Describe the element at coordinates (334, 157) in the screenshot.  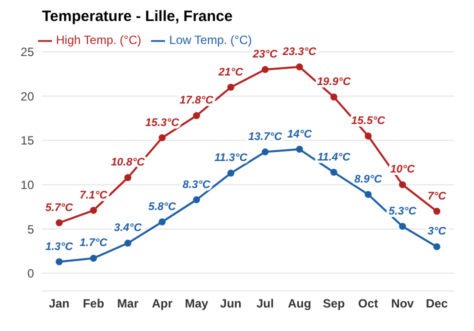
I see `data-label: 11.4°C` at that location.